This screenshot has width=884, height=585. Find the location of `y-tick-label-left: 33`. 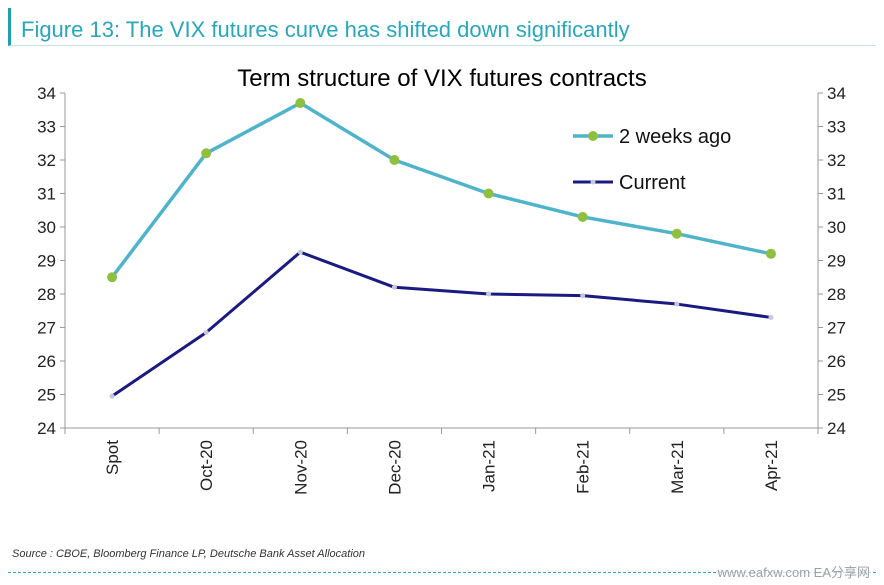

y-tick-label-left: 33 is located at coordinates (46, 127).